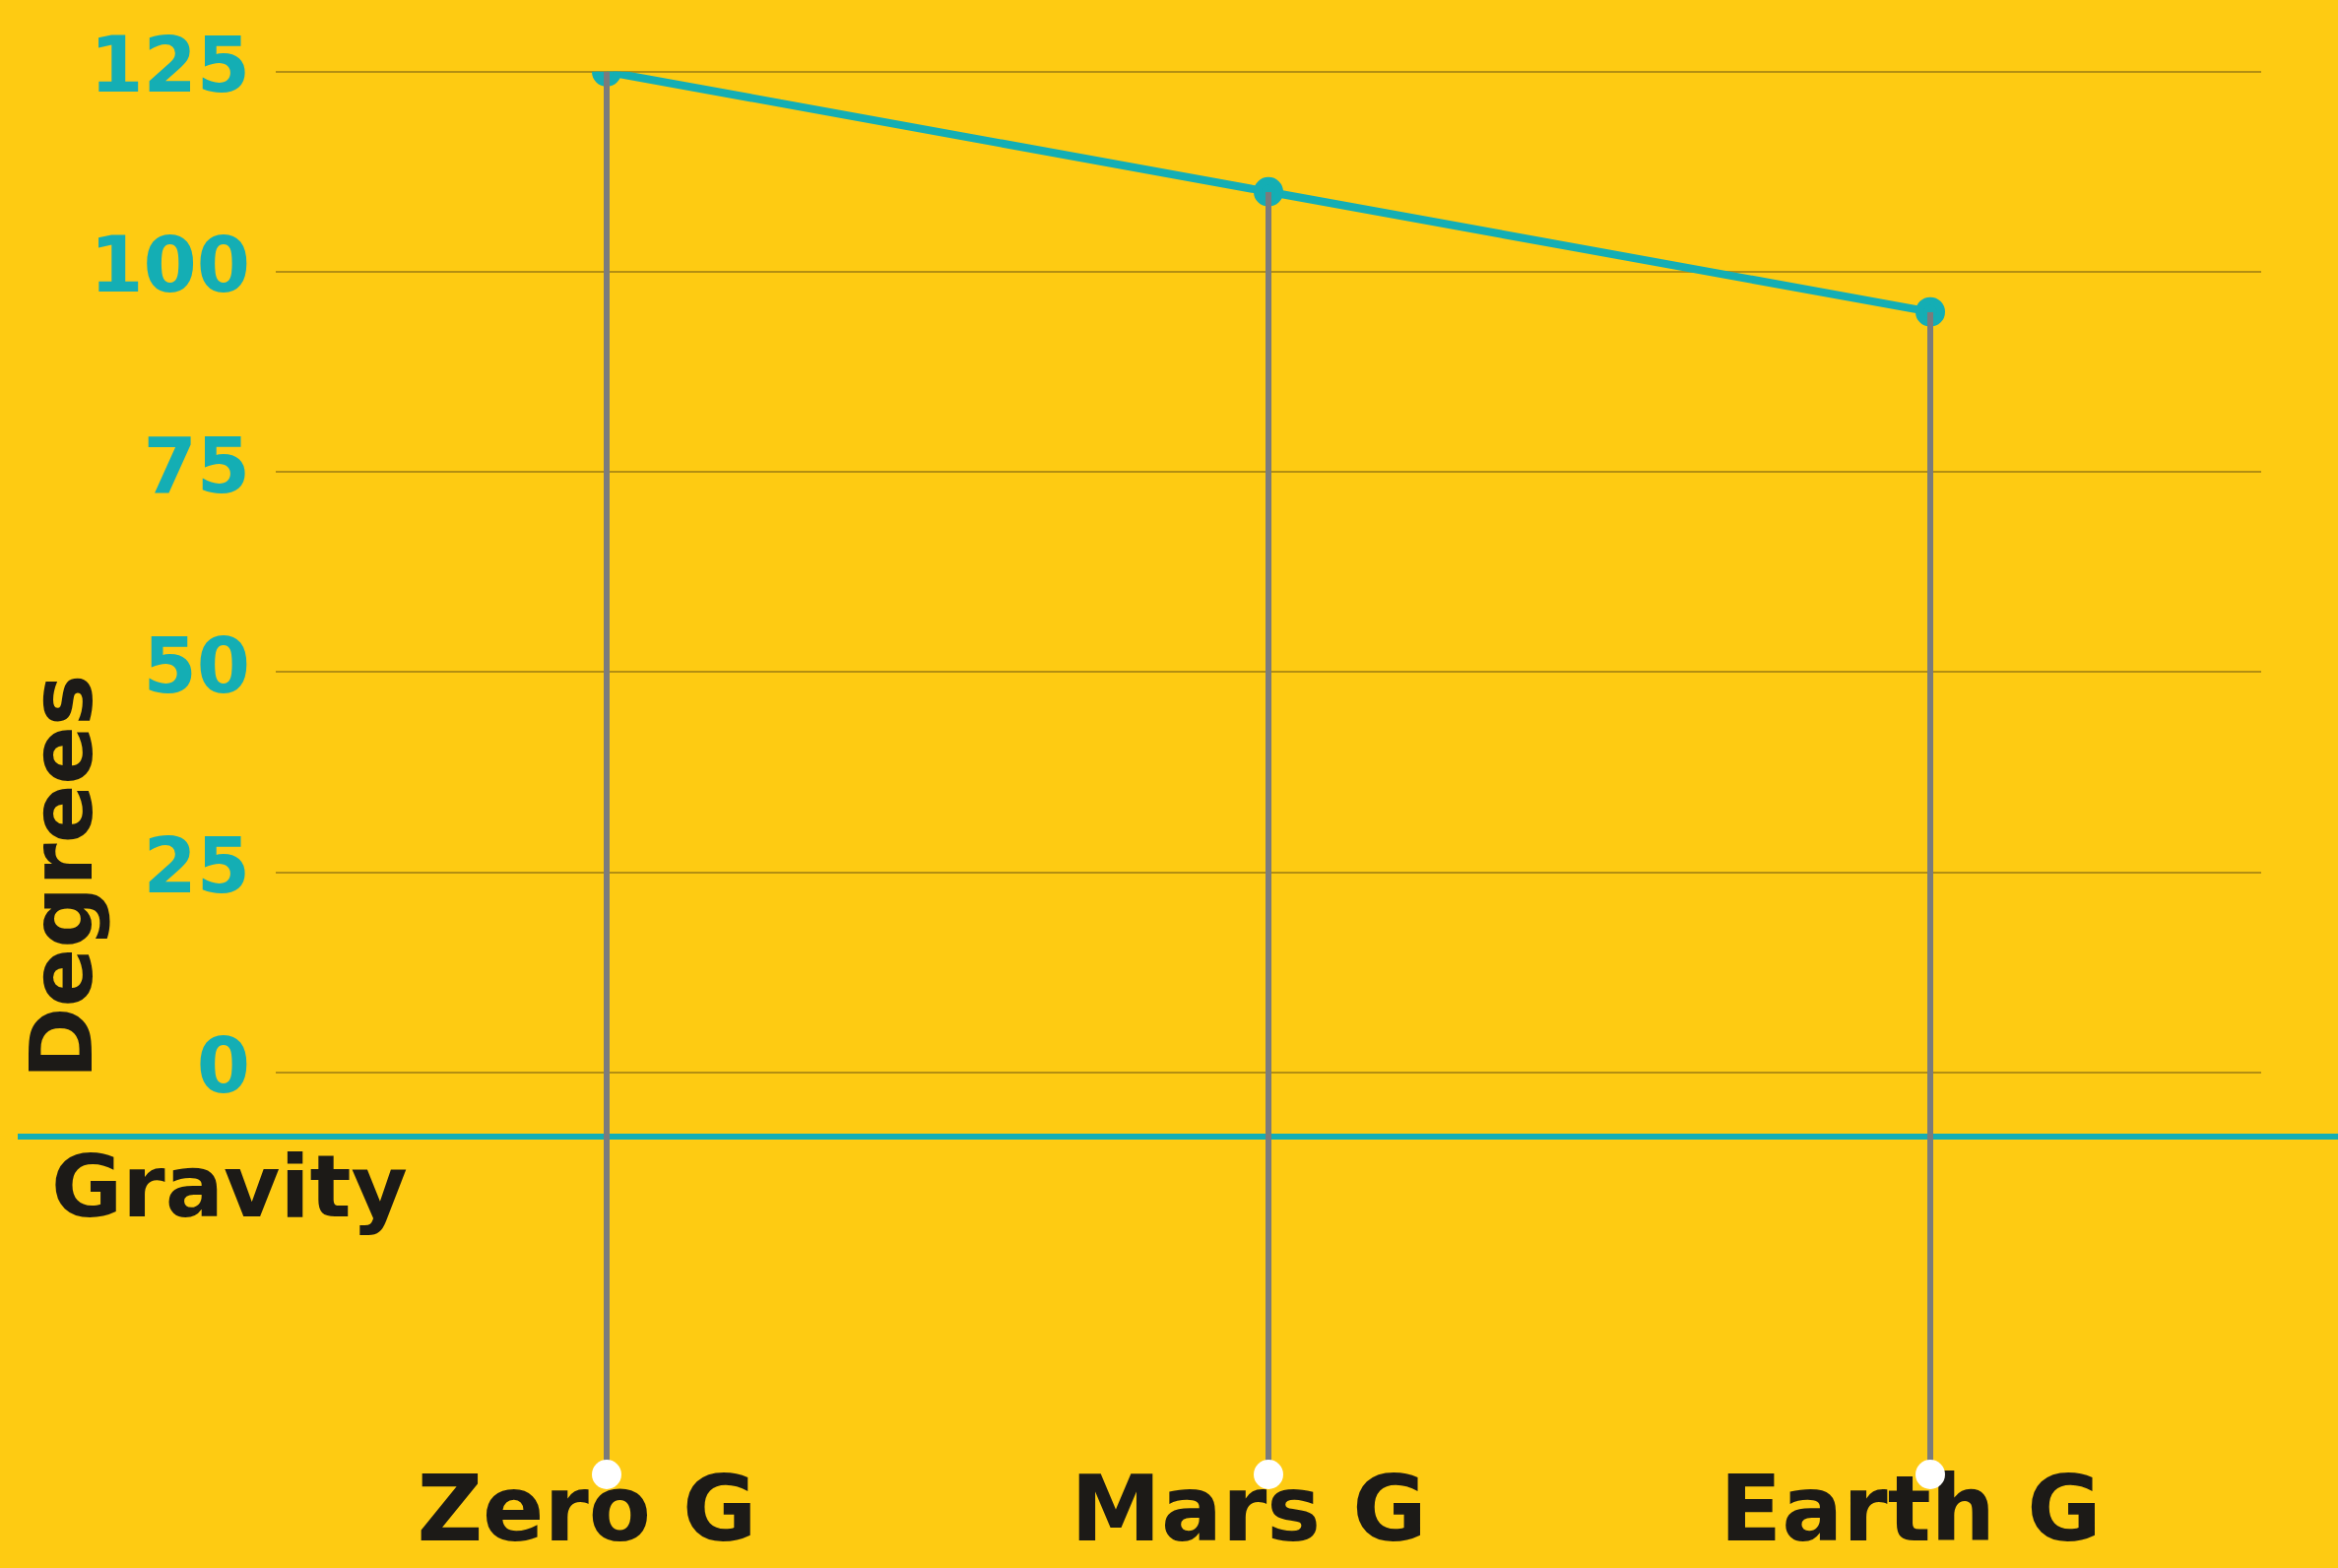 Image resolution: width=2338 pixels, height=1568 pixels. I want to click on y-tick-label: 125, so click(170, 65).